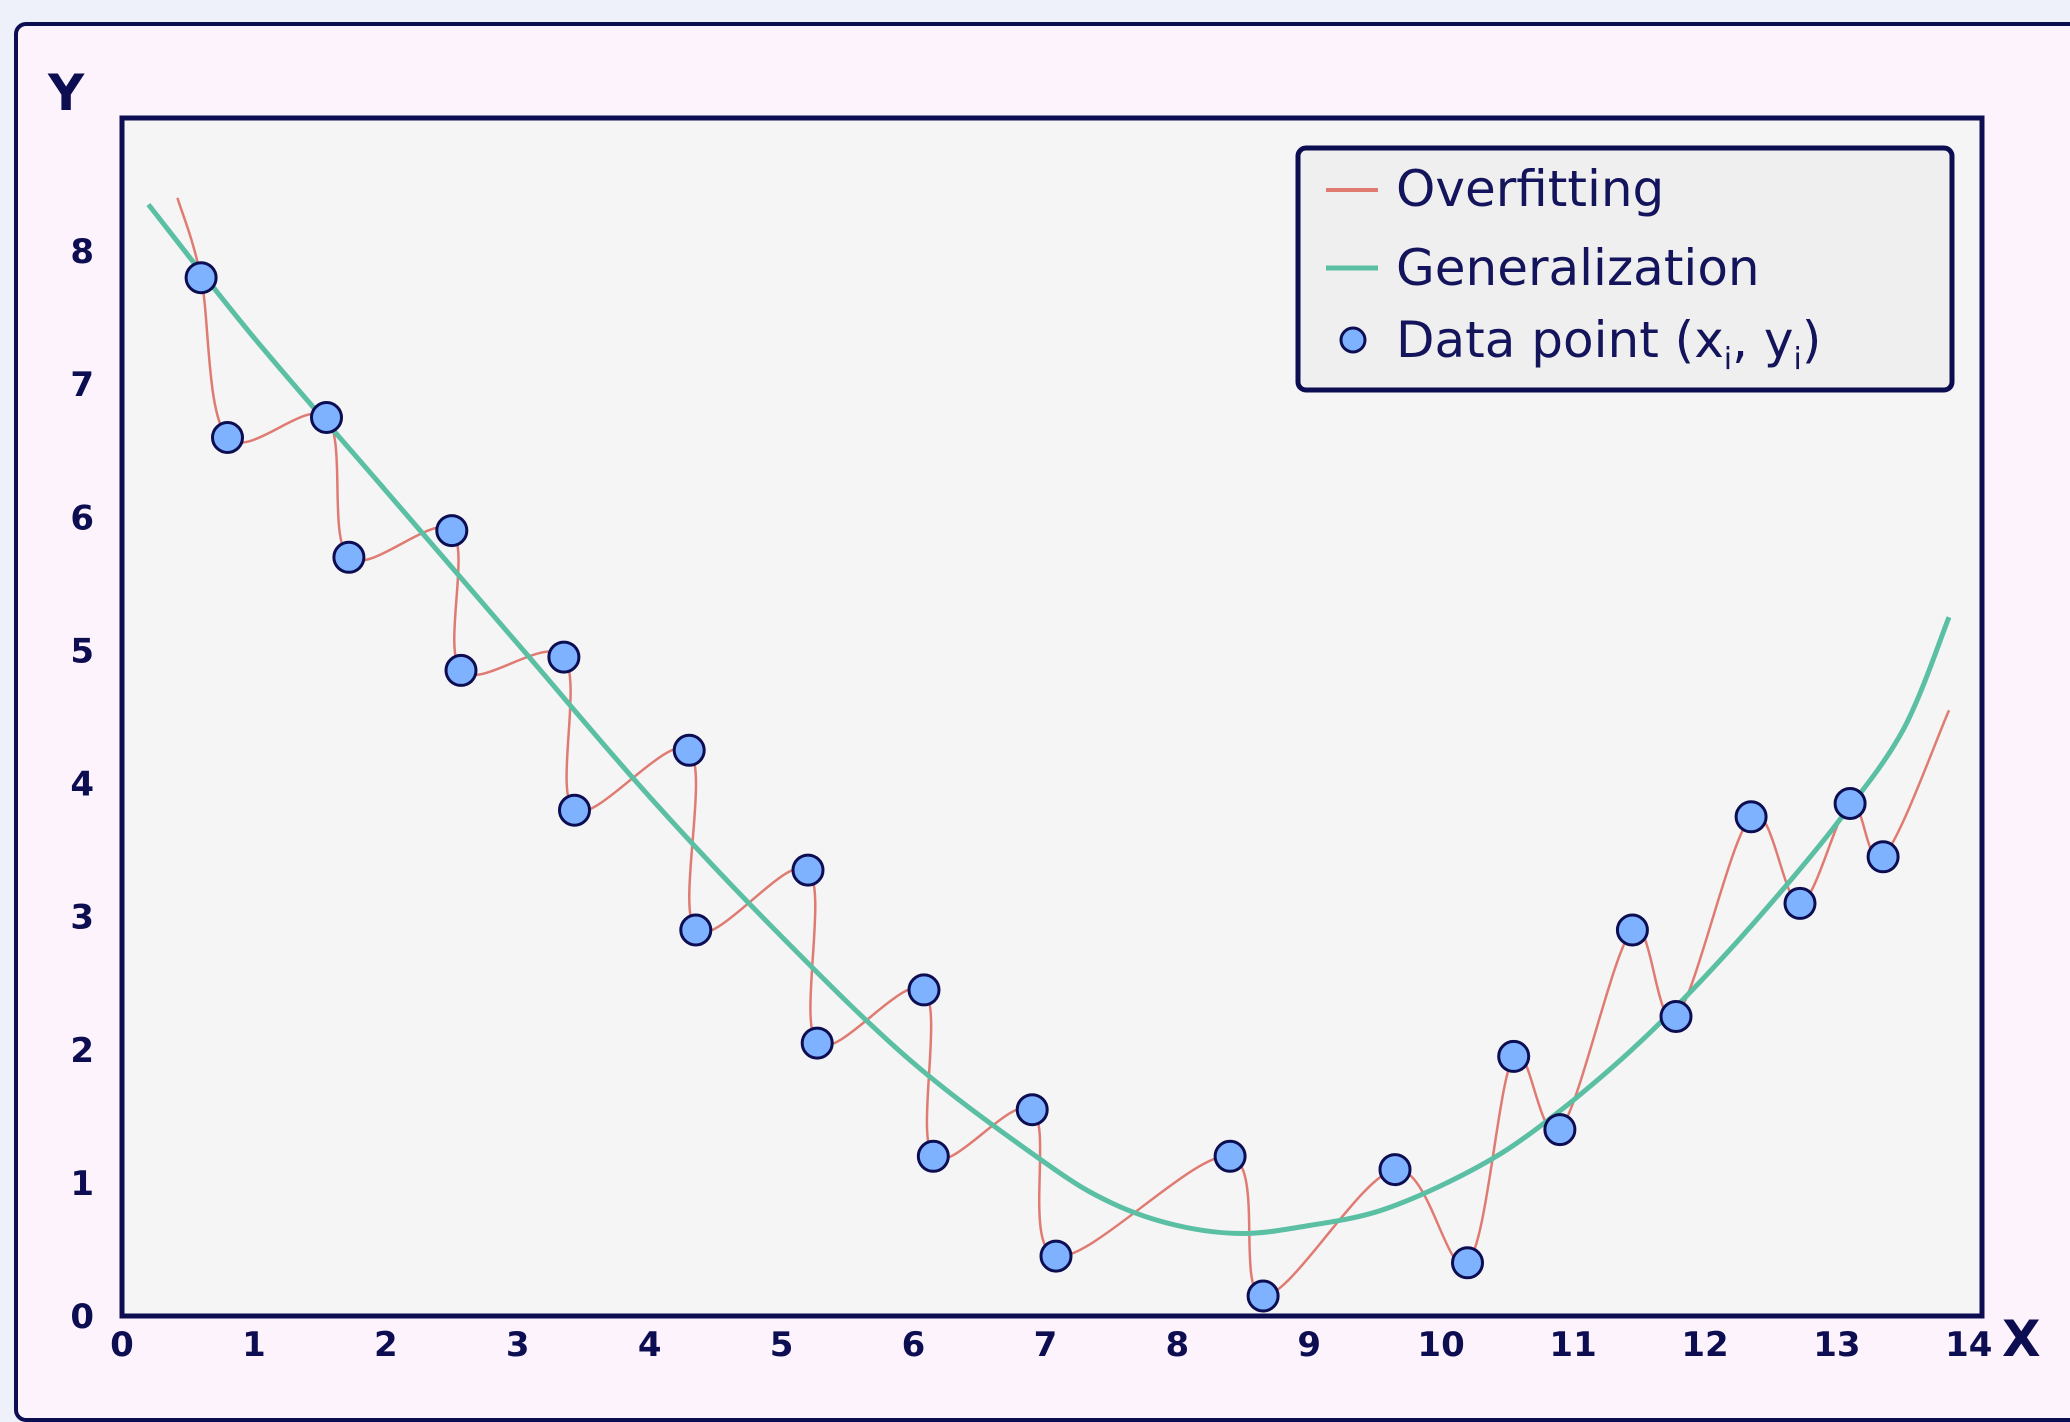 This screenshot has height=1422, width=2070. I want to click on x-tick-label: 3, so click(518, 1345).